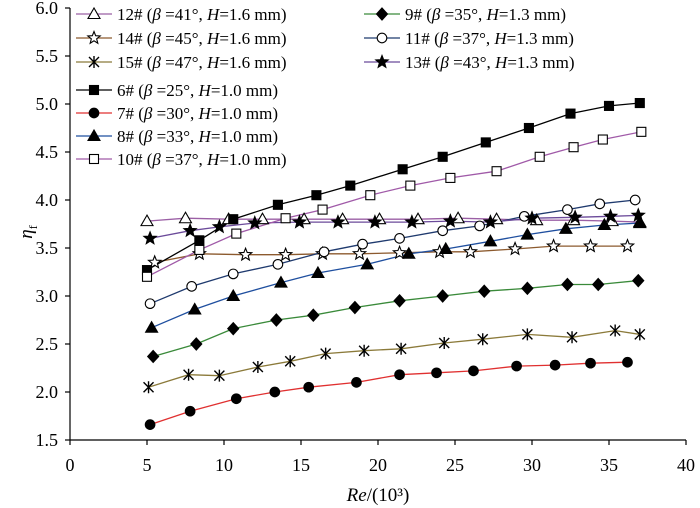  I want to click on series-12-point, so click(185, 217).